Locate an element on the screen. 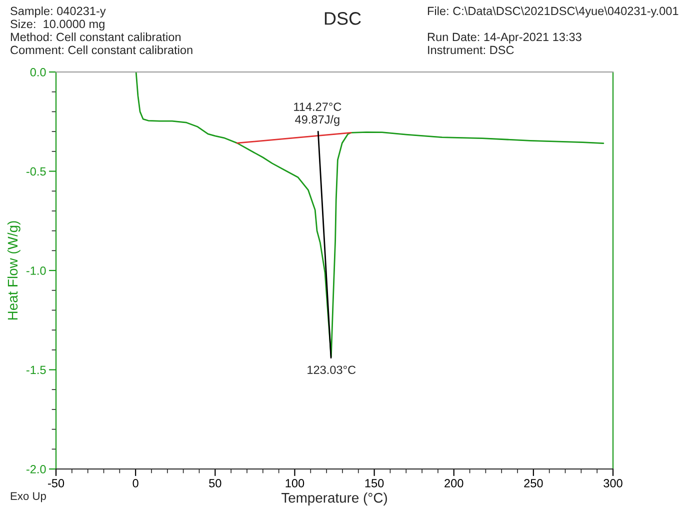  text: Comment: Cell constant calibration is located at coordinates (101, 50).